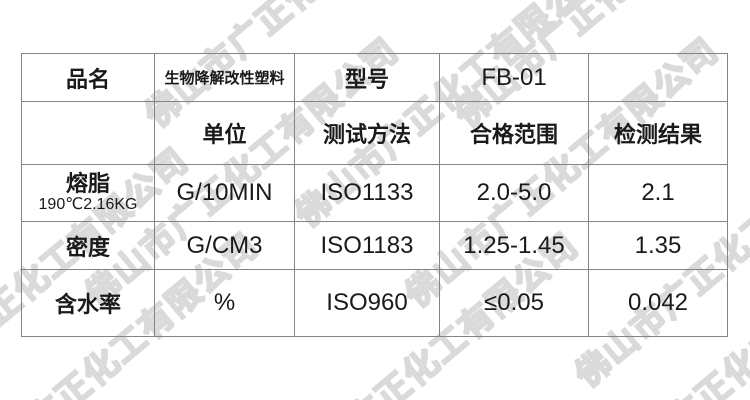 This screenshot has height=400, width=750. What do you see at coordinates (224, 133) in the screenshot?
I see `col-header-unit: 单位` at bounding box center [224, 133].